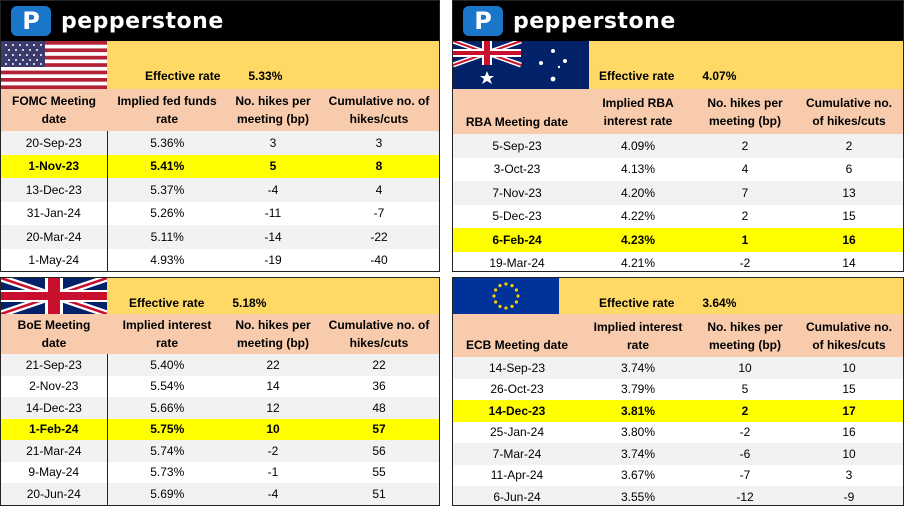 The image size is (904, 506). What do you see at coordinates (220, 296) in the screenshot?
I see `effective-rate-row: Effective rate 5.18%` at bounding box center [220, 296].